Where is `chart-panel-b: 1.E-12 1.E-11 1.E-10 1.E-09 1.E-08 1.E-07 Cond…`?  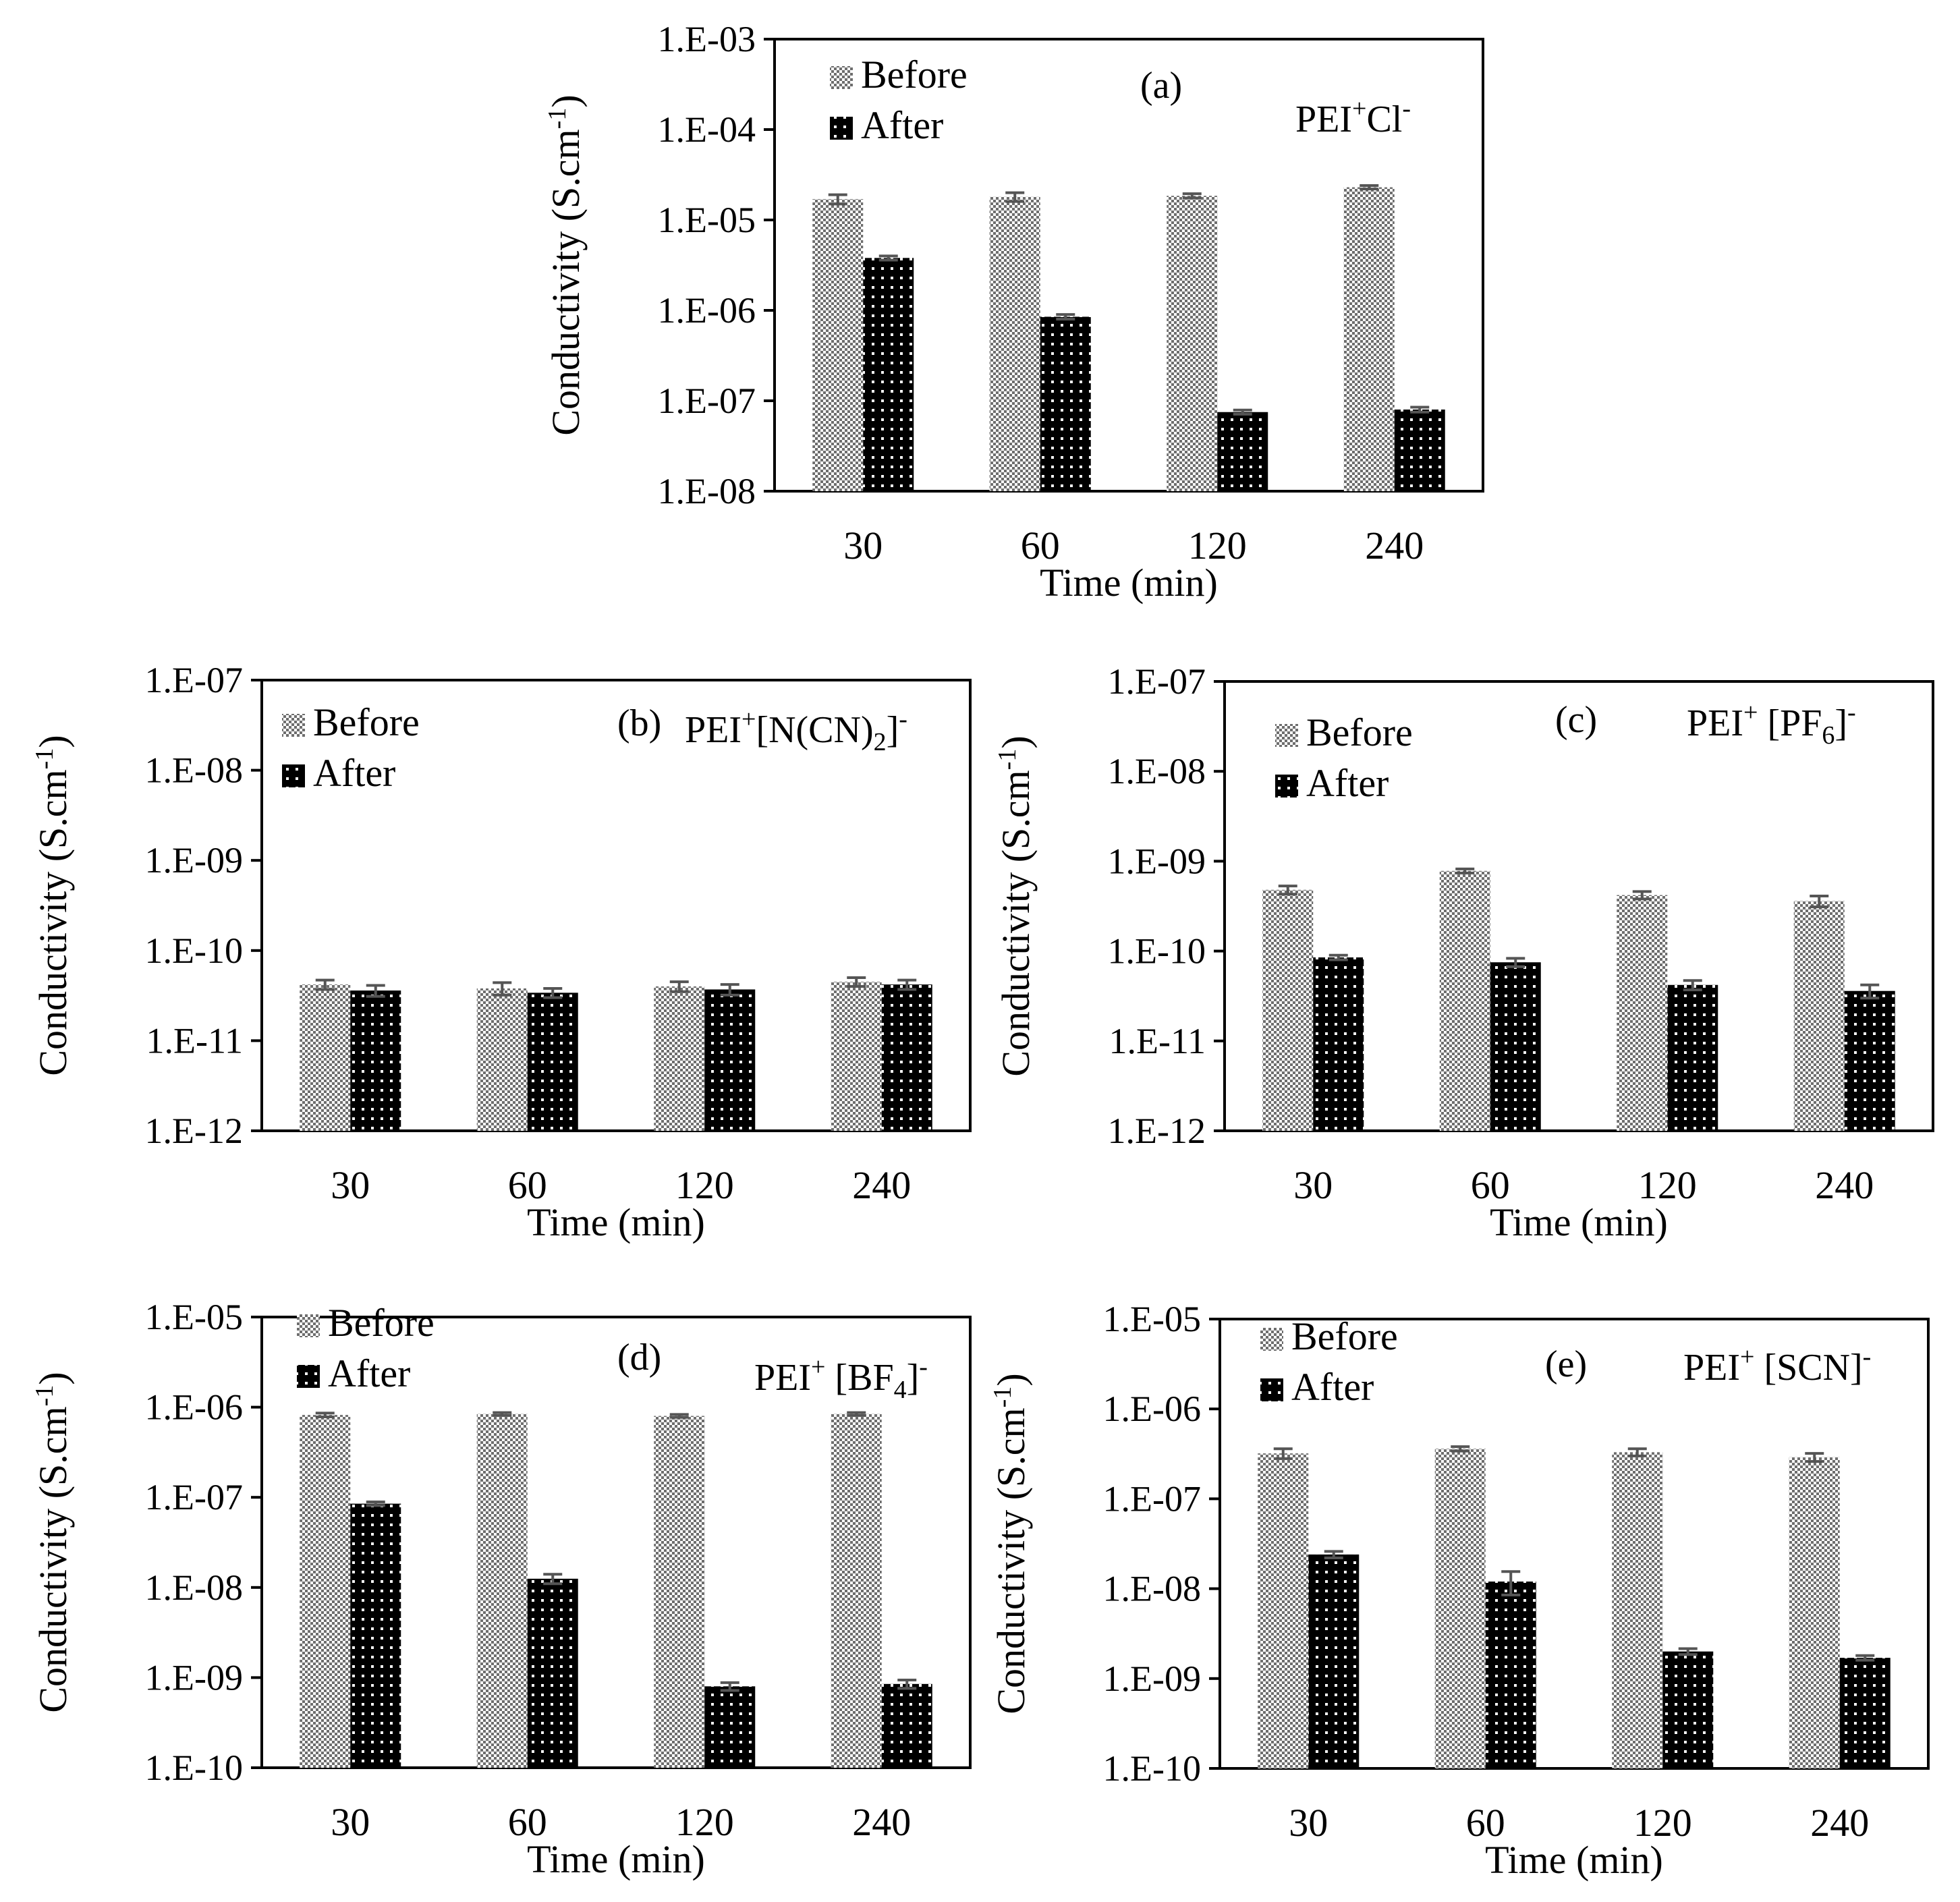 chart-panel-b: 1.E-12 1.E-11 1.E-10 1.E-09 1.E-08 1.E-07 Cond… is located at coordinates (501, 952).